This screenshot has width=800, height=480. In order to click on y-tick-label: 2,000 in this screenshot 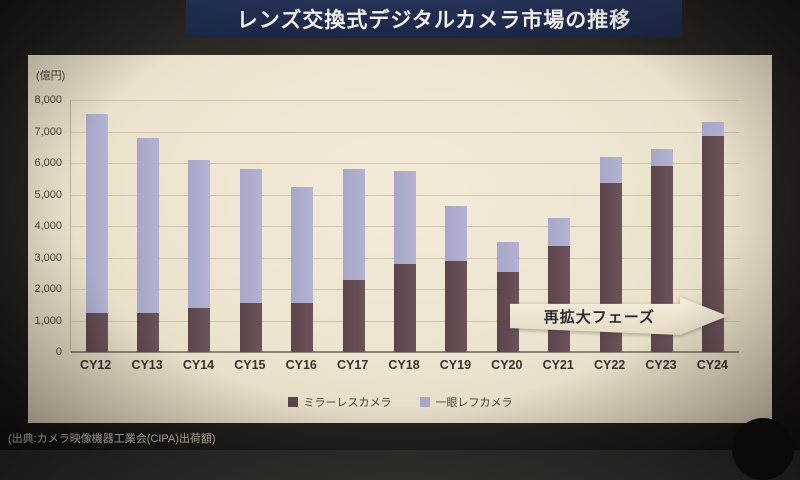, I will do `click(48, 289)`.